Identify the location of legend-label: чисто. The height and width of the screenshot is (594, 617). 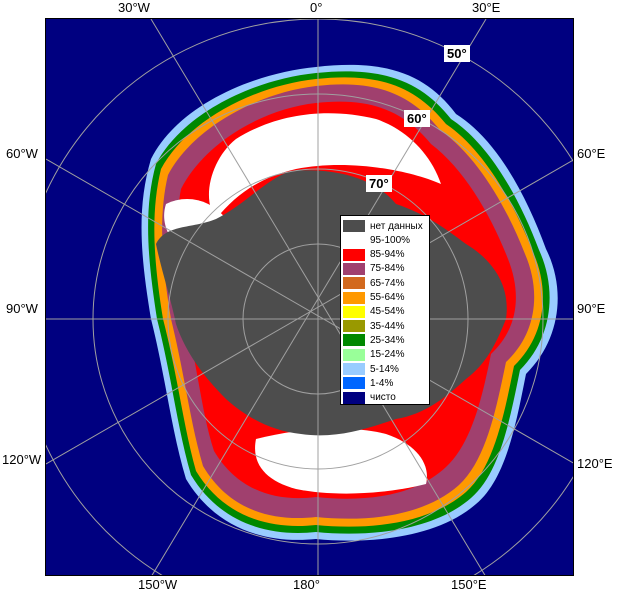
(383, 398).